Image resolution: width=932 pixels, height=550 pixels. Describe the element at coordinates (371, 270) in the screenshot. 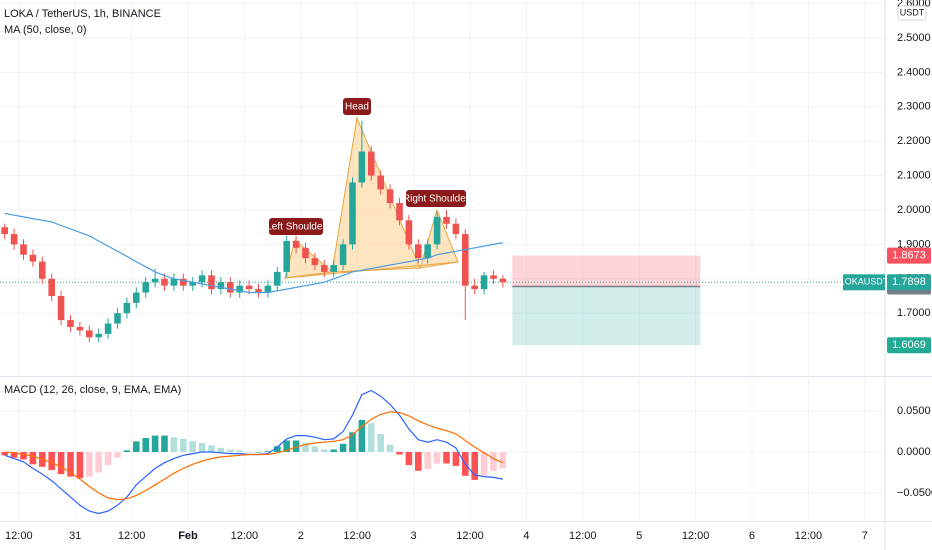

I see `neckline` at that location.